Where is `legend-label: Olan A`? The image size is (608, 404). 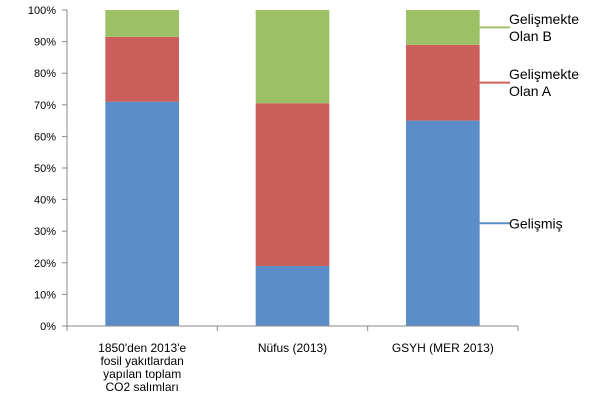 legend-label: Olan A is located at coordinates (530, 91).